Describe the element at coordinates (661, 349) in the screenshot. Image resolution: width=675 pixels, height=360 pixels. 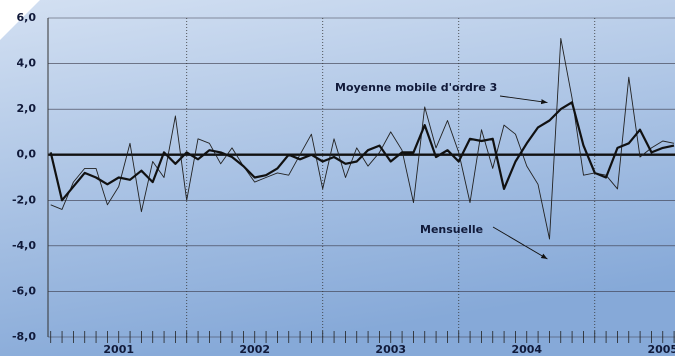
I see `x-tick-label: 2005` at that location.